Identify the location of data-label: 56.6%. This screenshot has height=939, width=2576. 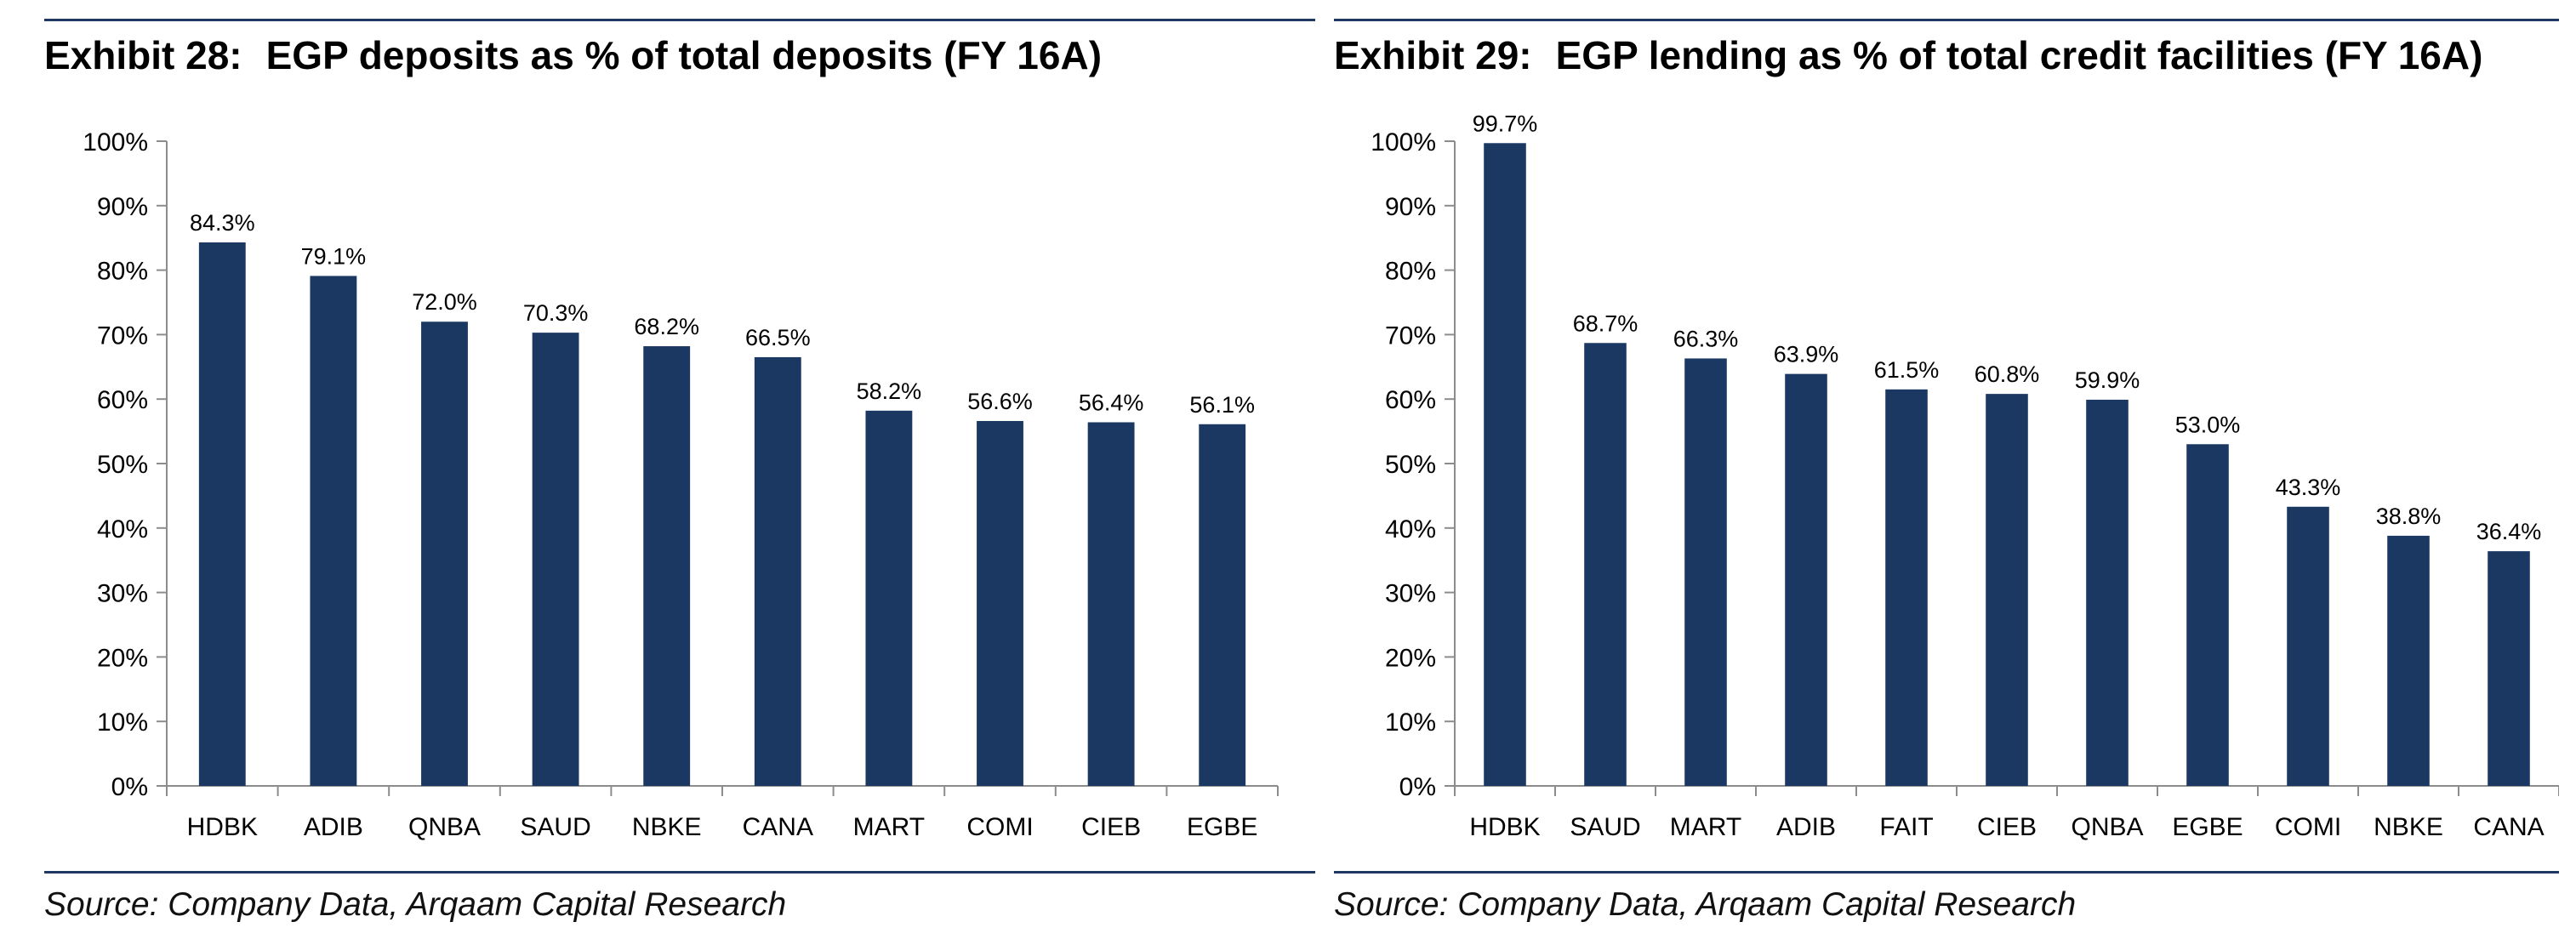
(1000, 401).